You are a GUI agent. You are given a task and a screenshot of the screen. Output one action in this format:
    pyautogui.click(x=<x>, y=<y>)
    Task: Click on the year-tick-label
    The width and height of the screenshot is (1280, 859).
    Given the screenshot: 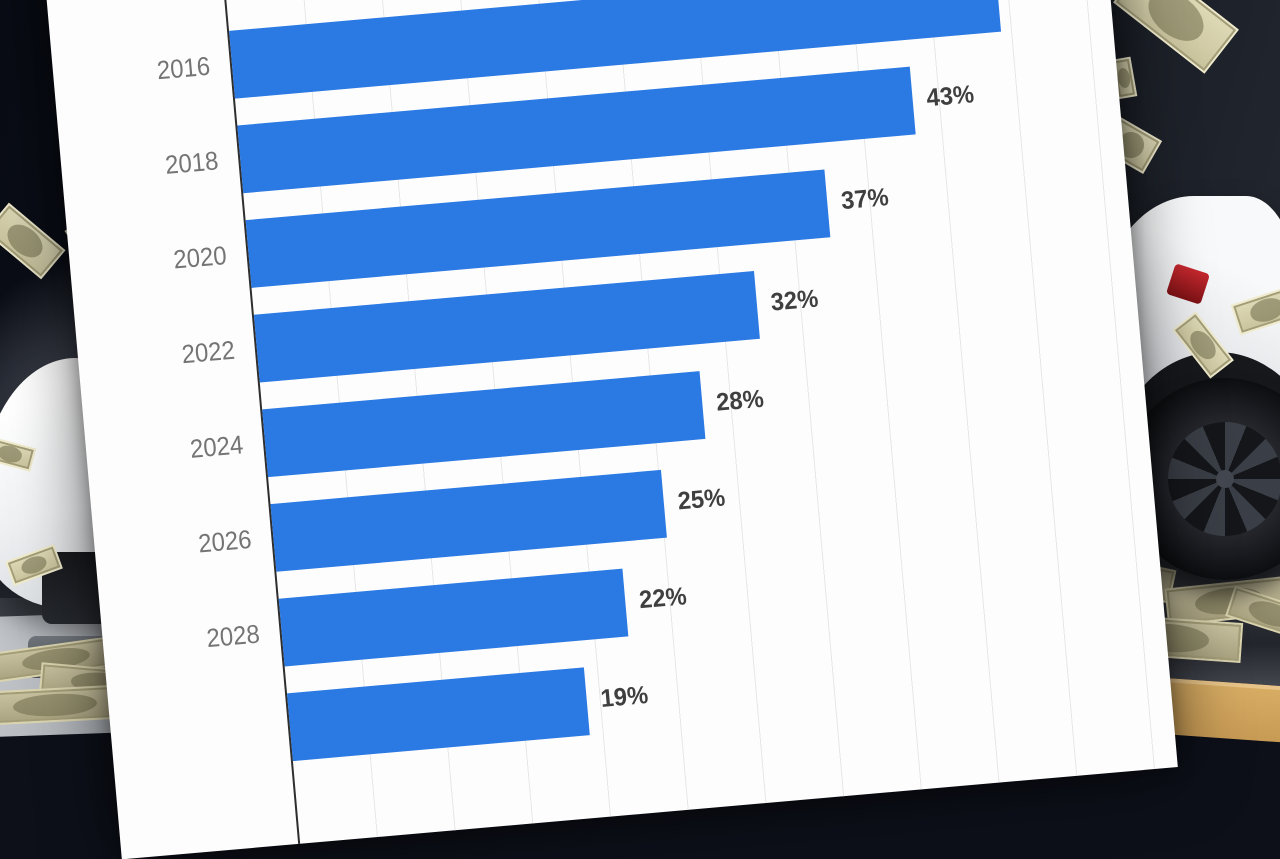 What is the action you would take?
    pyautogui.click(x=208, y=734)
    